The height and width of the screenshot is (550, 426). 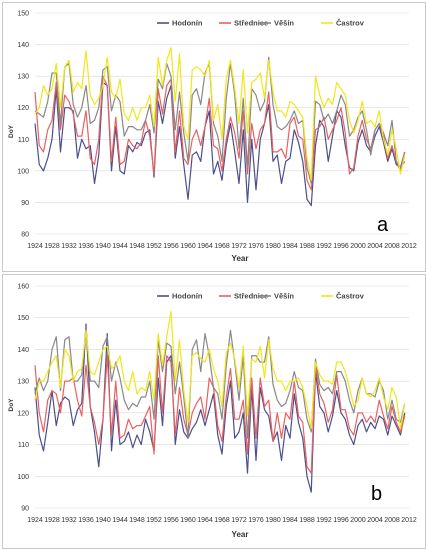 I want to click on y-tick-label: 160, so click(x=23, y=287).